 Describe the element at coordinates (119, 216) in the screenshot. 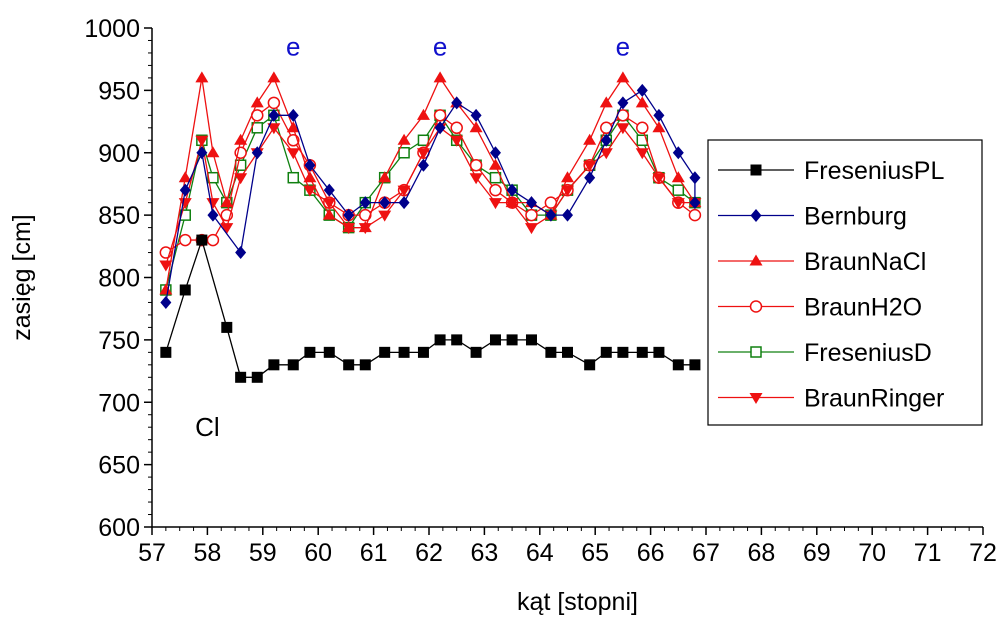

I see `y-tick-label: 850` at that location.